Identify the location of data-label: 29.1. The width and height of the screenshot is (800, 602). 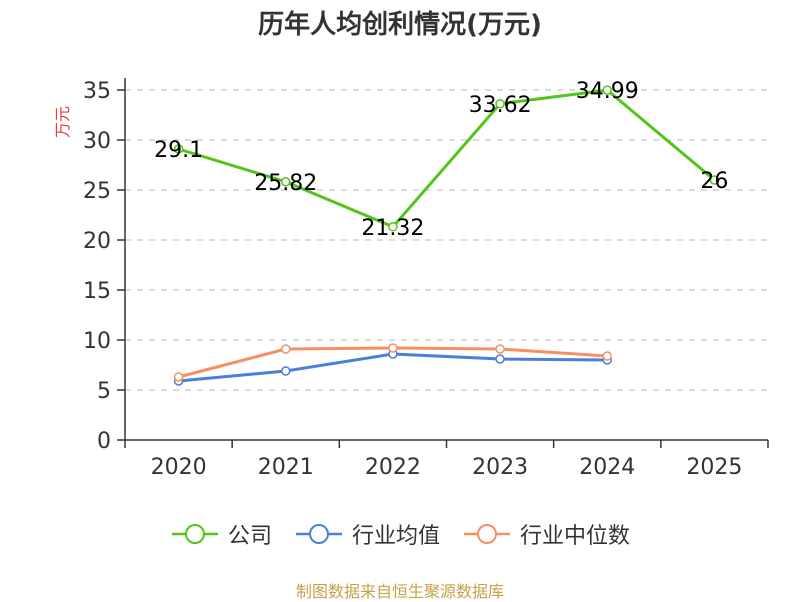
(178, 150).